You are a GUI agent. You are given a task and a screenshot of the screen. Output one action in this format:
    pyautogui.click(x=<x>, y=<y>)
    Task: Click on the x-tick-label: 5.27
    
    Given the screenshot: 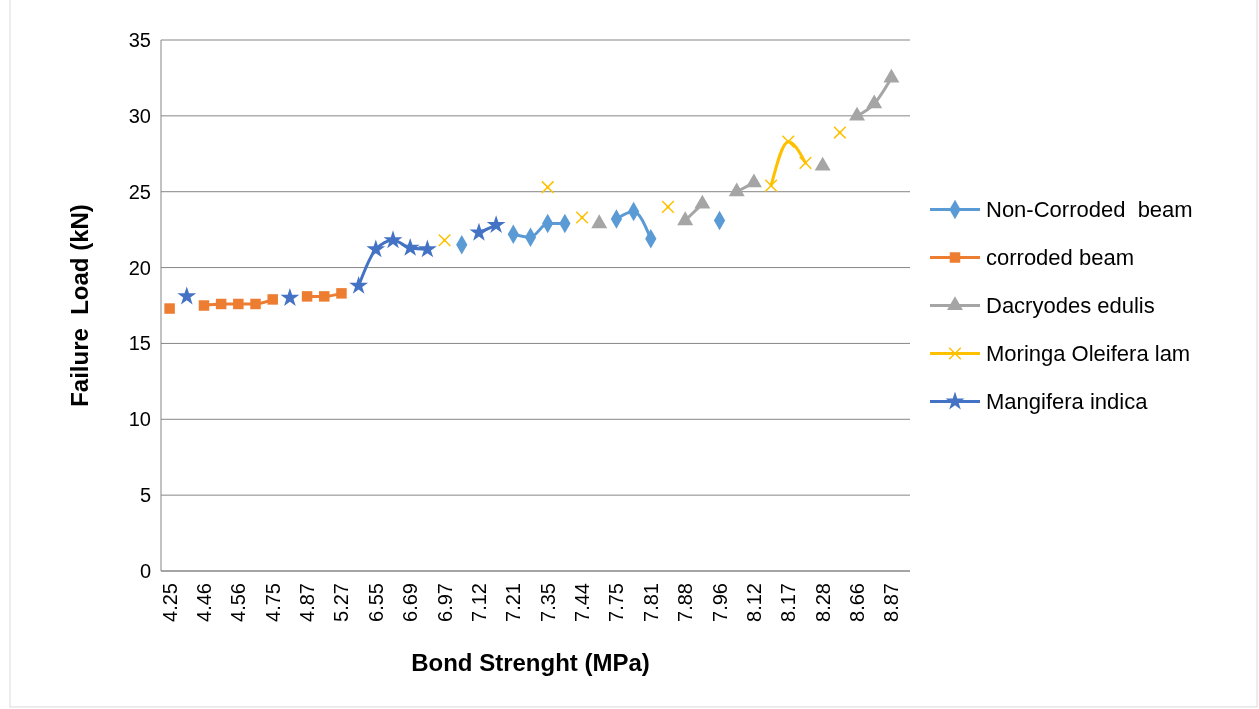 What is the action you would take?
    pyautogui.click(x=341, y=602)
    